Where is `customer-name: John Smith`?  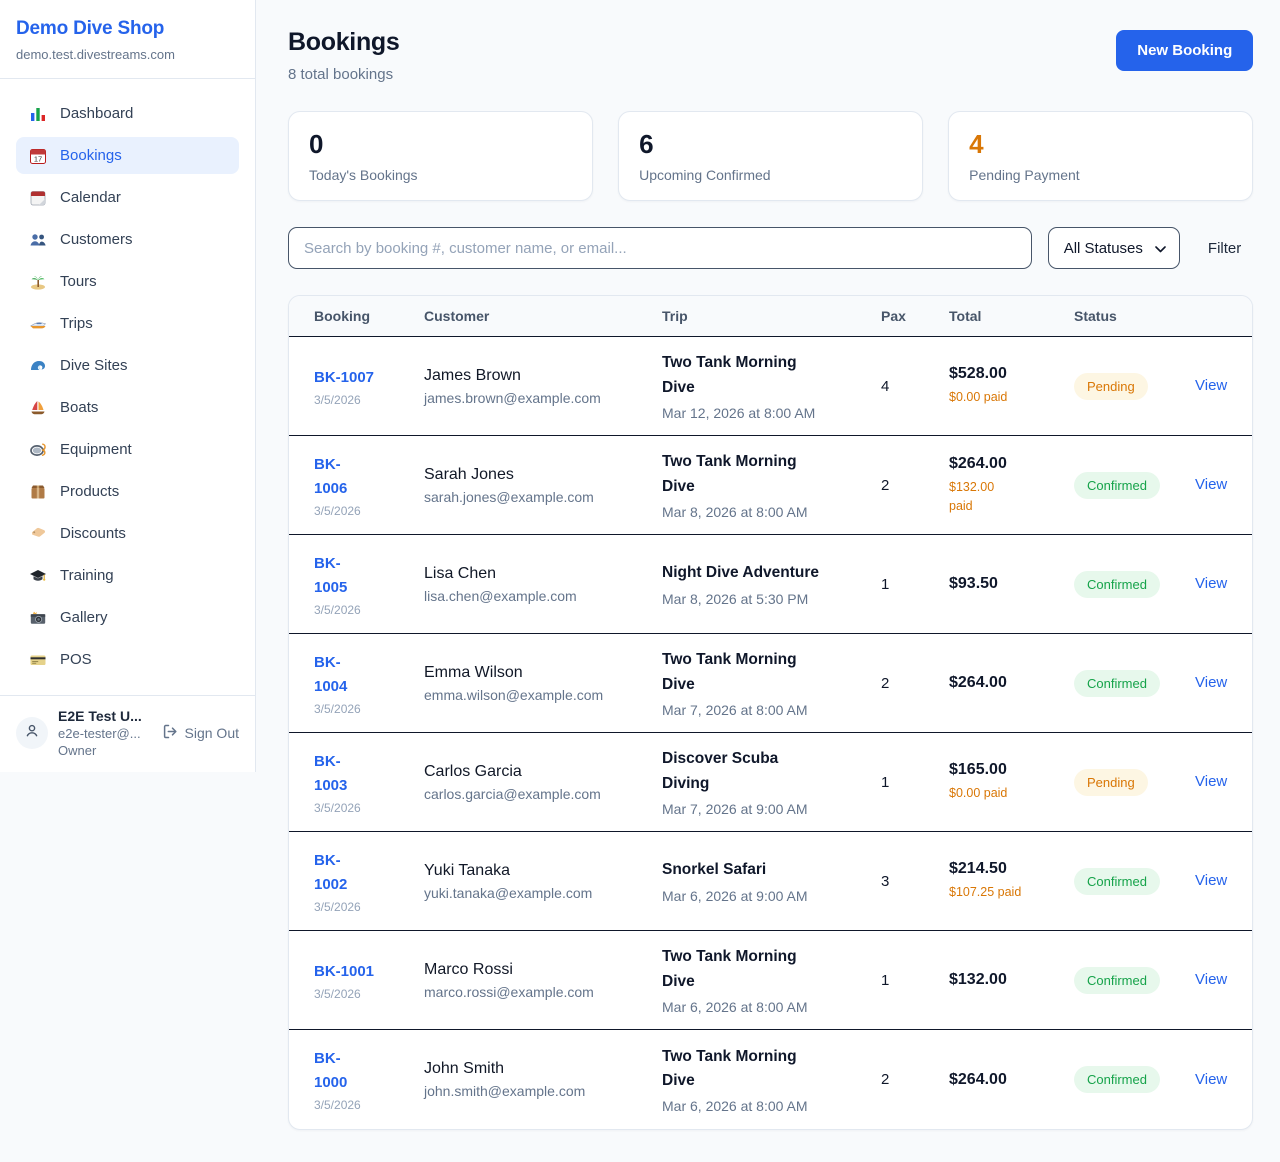
customer-name: John Smith is located at coordinates (464, 1068).